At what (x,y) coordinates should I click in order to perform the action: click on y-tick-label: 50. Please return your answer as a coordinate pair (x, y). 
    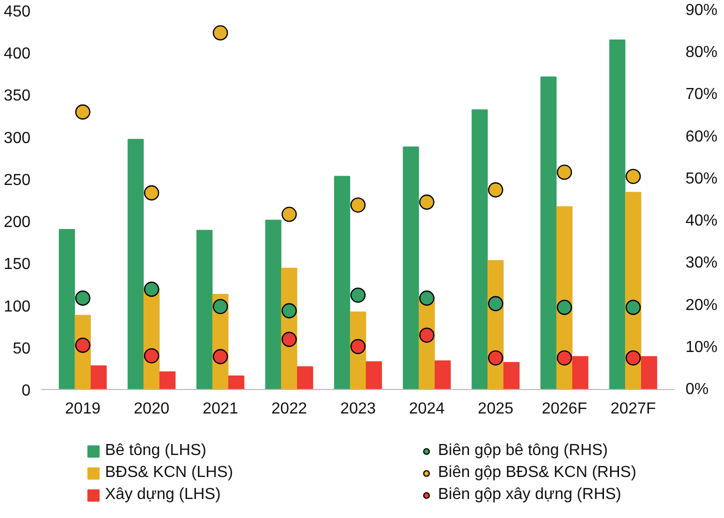
    Looking at the image, I should click on (21, 349).